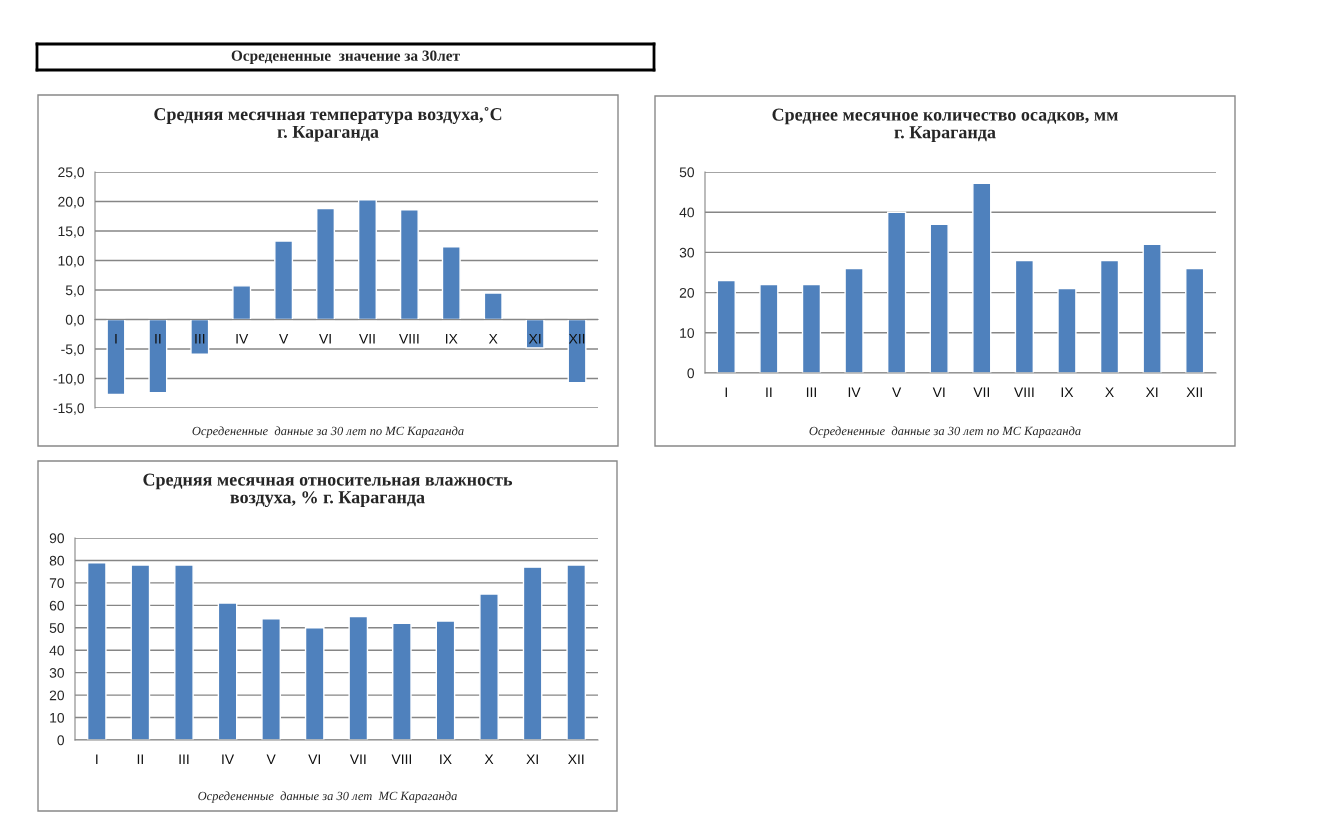 The width and height of the screenshot is (1335, 837). What do you see at coordinates (327, 797) in the screenshot?
I see `text: Осредененные данные за 30 лет МС Караганда` at bounding box center [327, 797].